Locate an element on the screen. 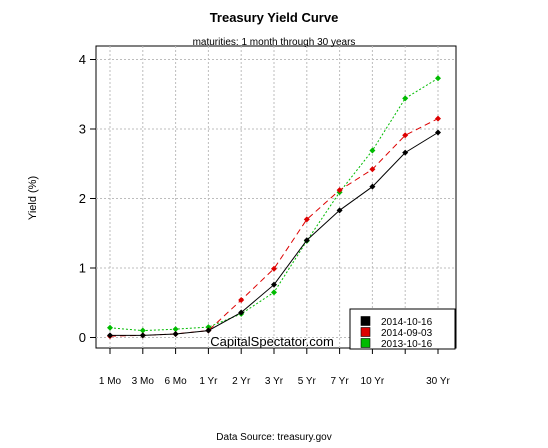  x-tick-label: 5 Yr is located at coordinates (307, 381).